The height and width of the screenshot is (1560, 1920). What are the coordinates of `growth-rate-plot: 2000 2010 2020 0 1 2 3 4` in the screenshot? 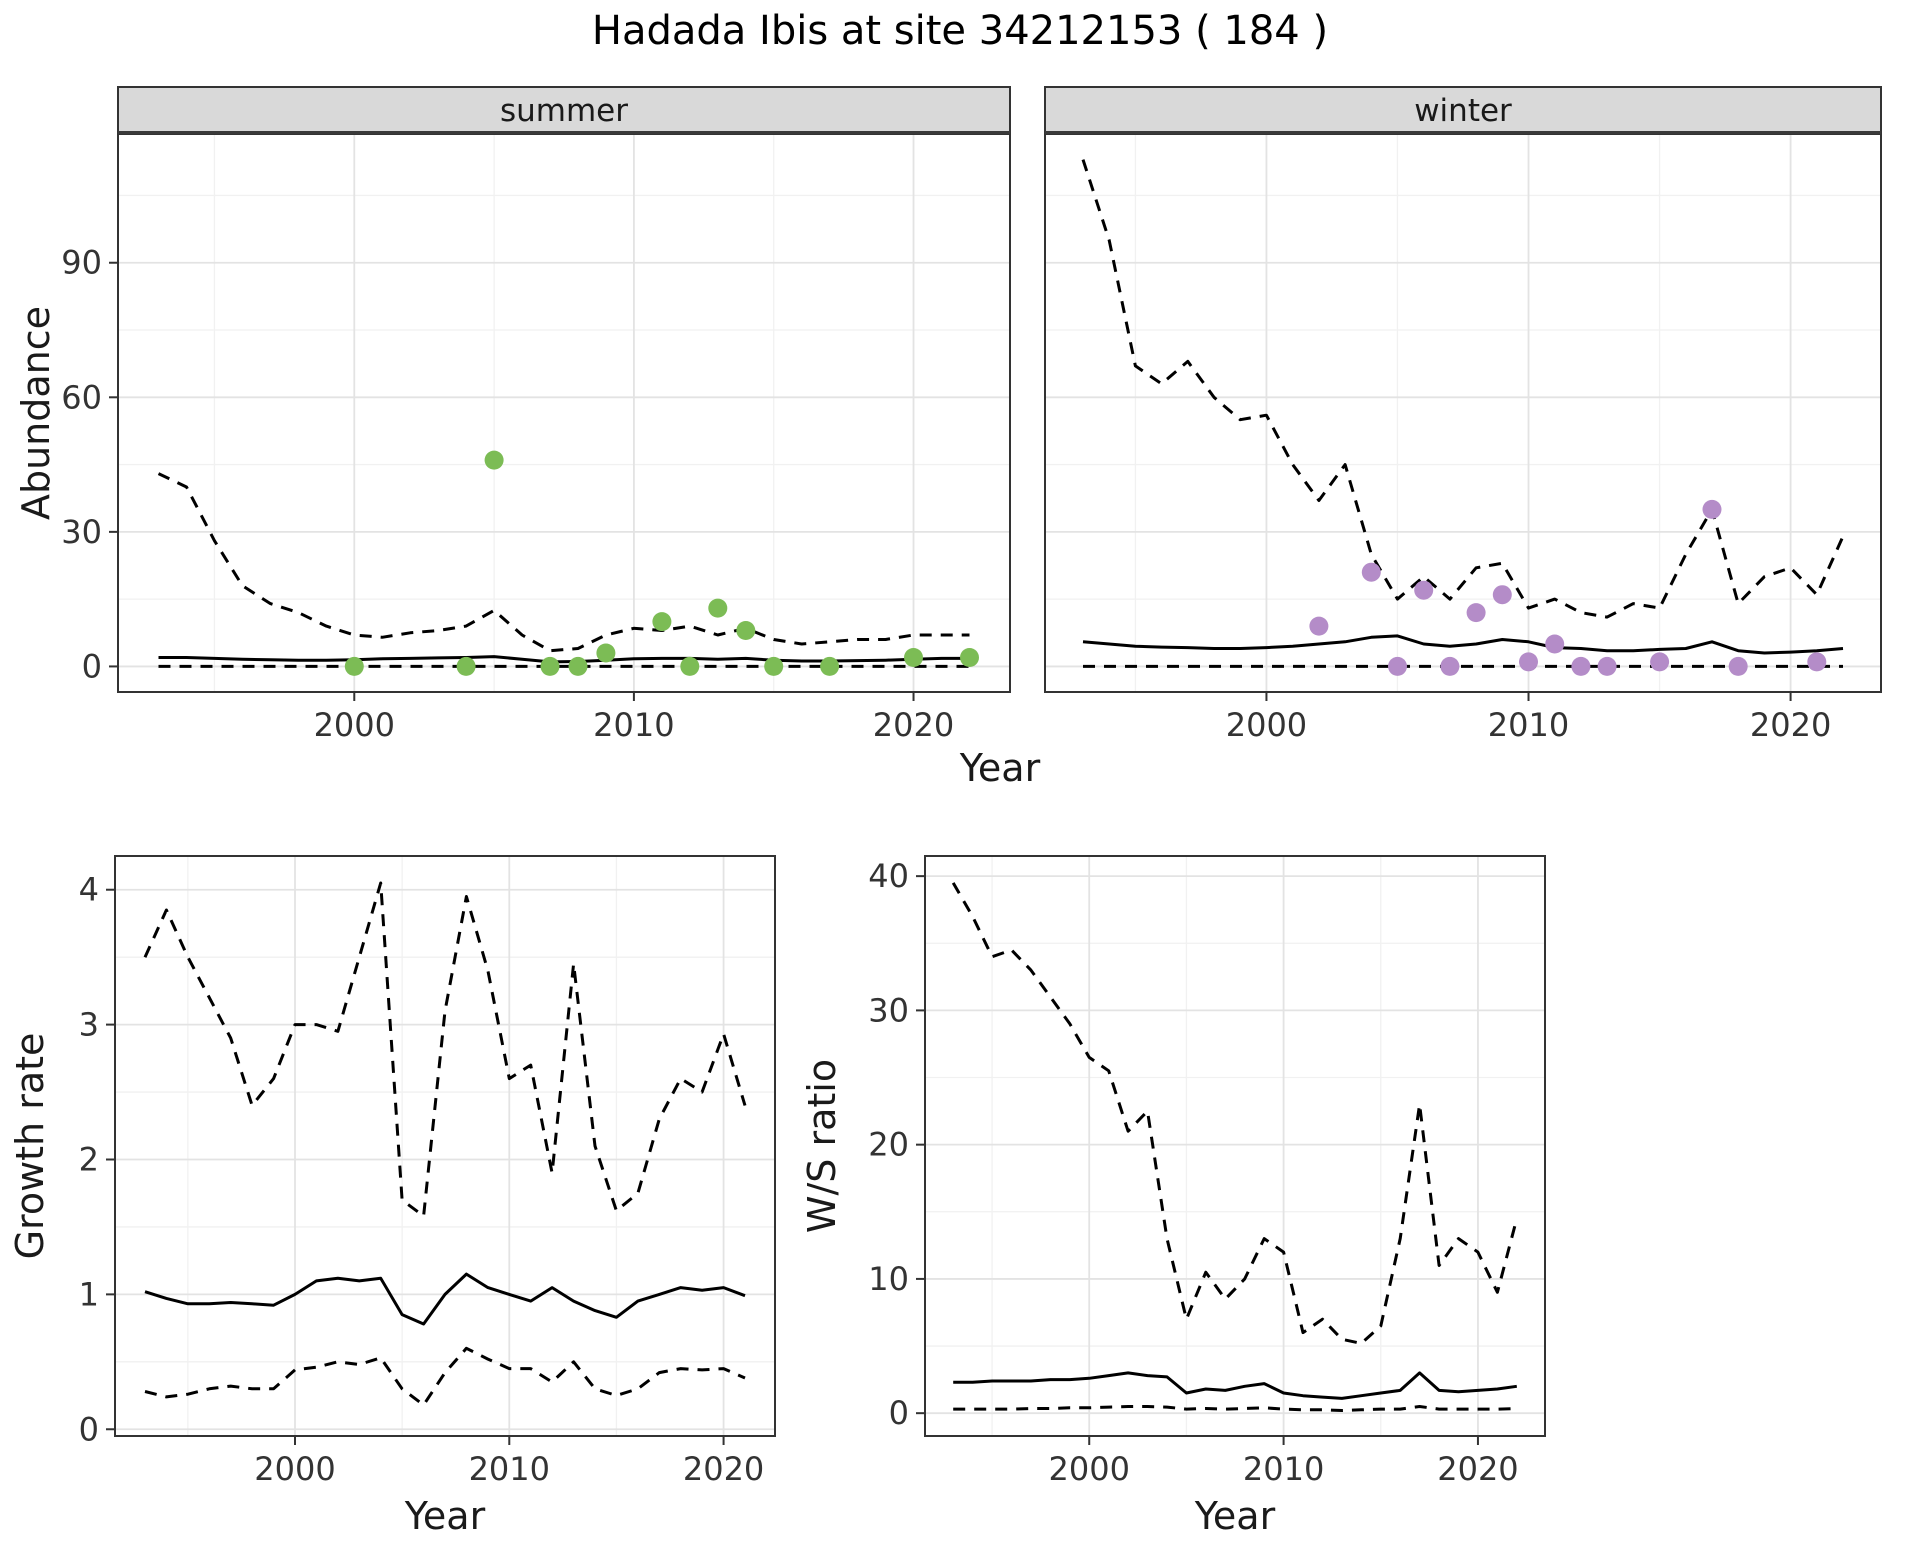 It's located at (427, 1168).